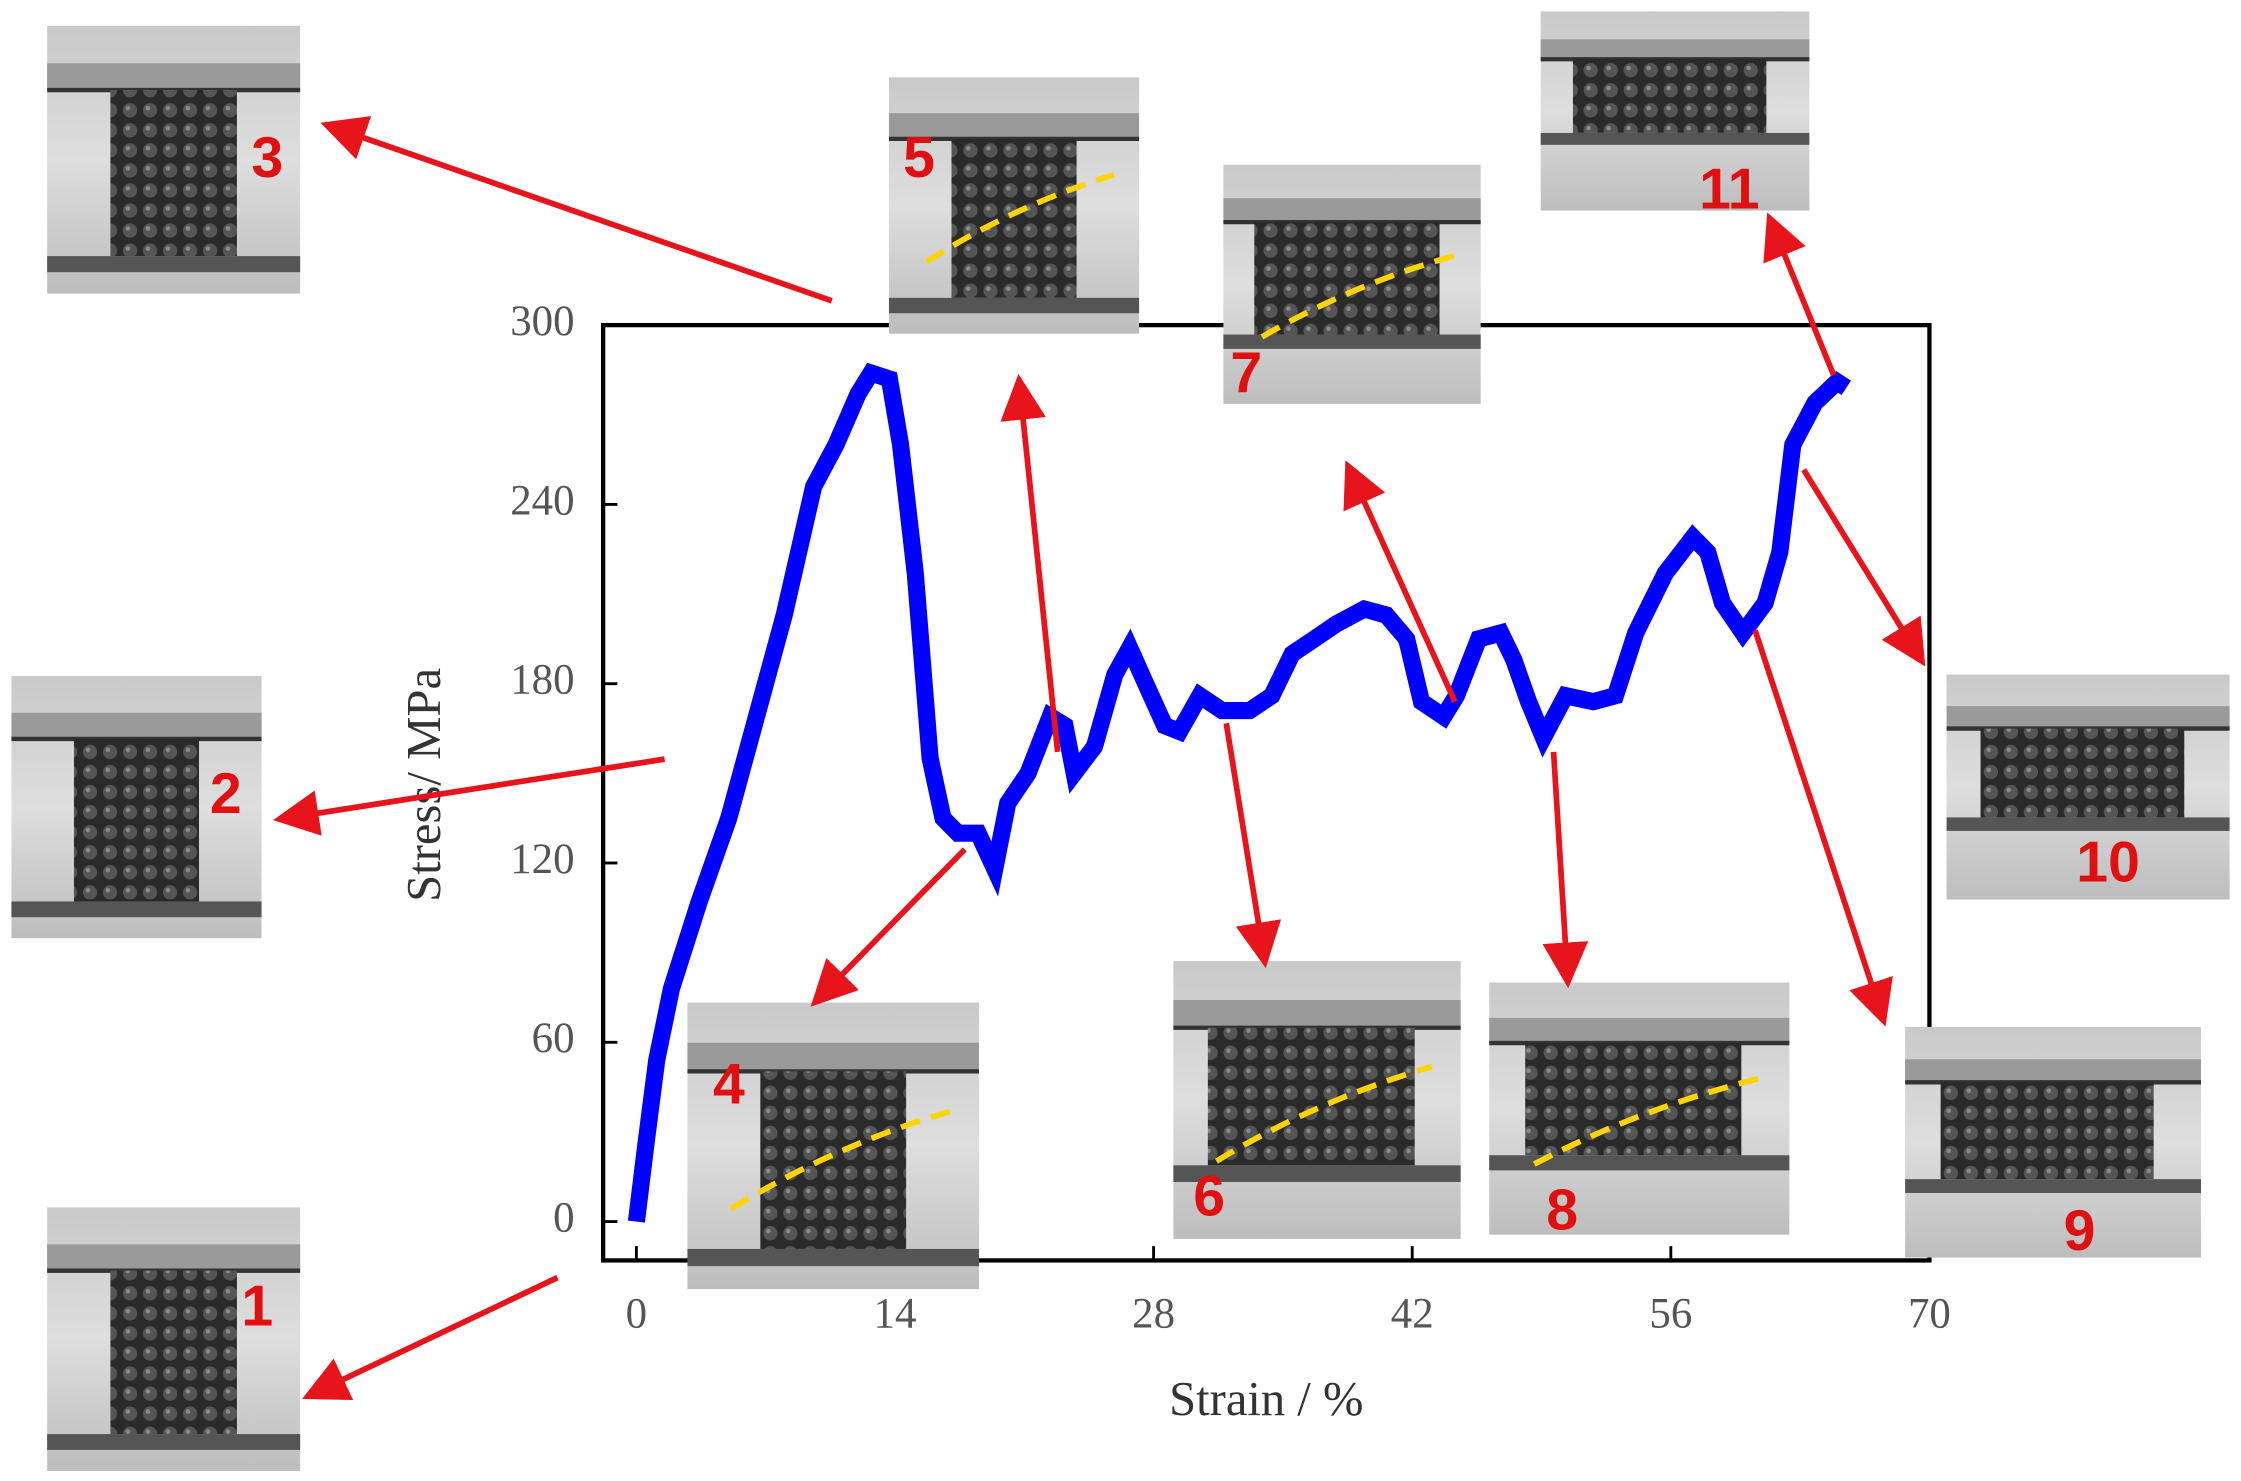  I want to click on specimen-photo: 11, so click(1675, 116).